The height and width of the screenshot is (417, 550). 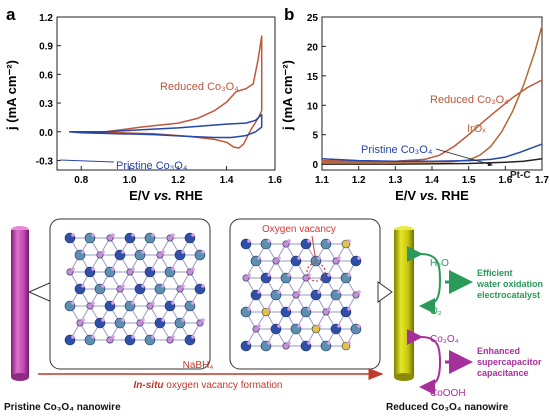 What do you see at coordinates (509, 284) in the screenshot?
I see `oer-text-line2: water oxidation` at bounding box center [509, 284].